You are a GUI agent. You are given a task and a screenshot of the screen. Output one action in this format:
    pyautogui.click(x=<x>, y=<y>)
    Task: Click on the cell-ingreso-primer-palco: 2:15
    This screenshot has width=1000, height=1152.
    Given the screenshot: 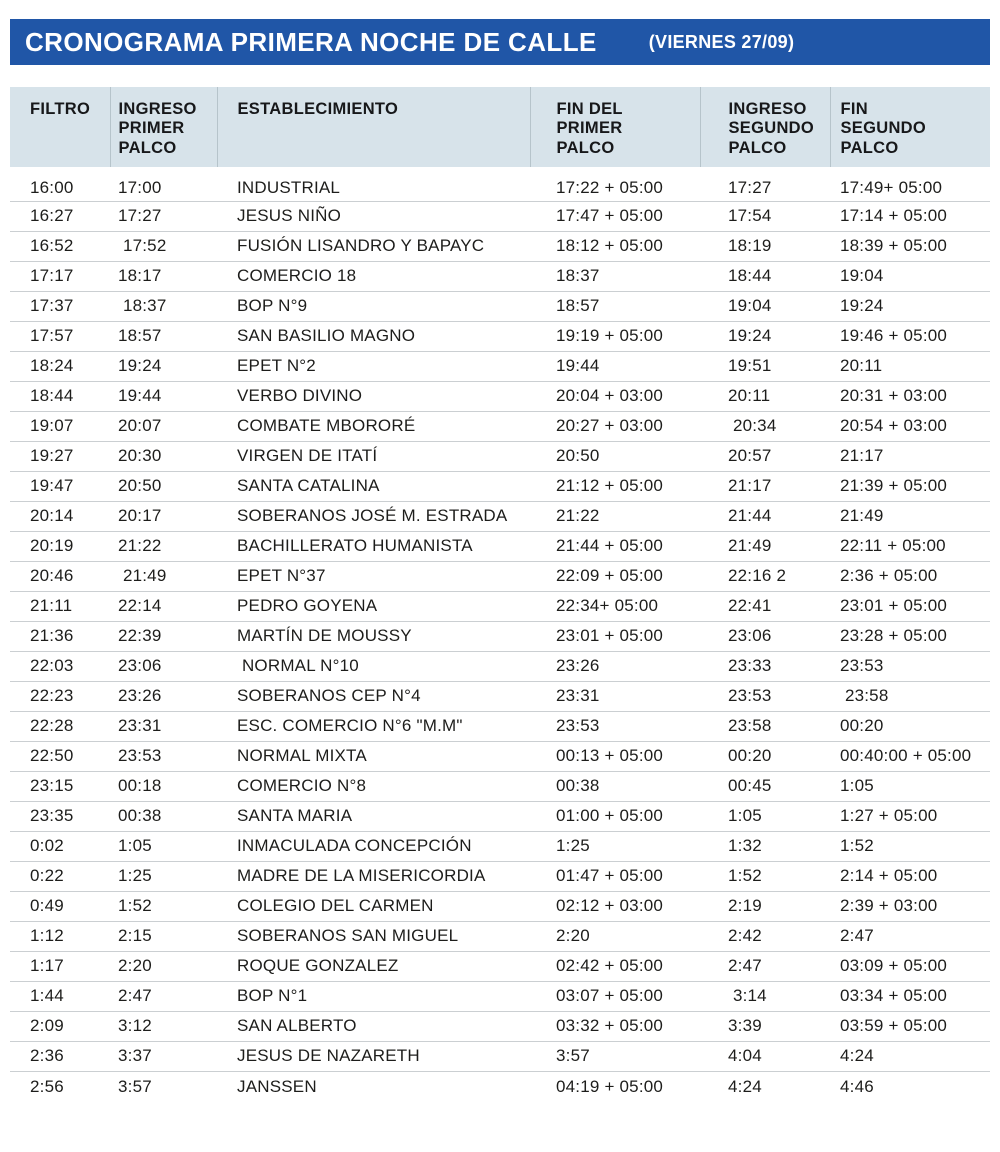 What is the action you would take?
    pyautogui.click(x=163, y=936)
    